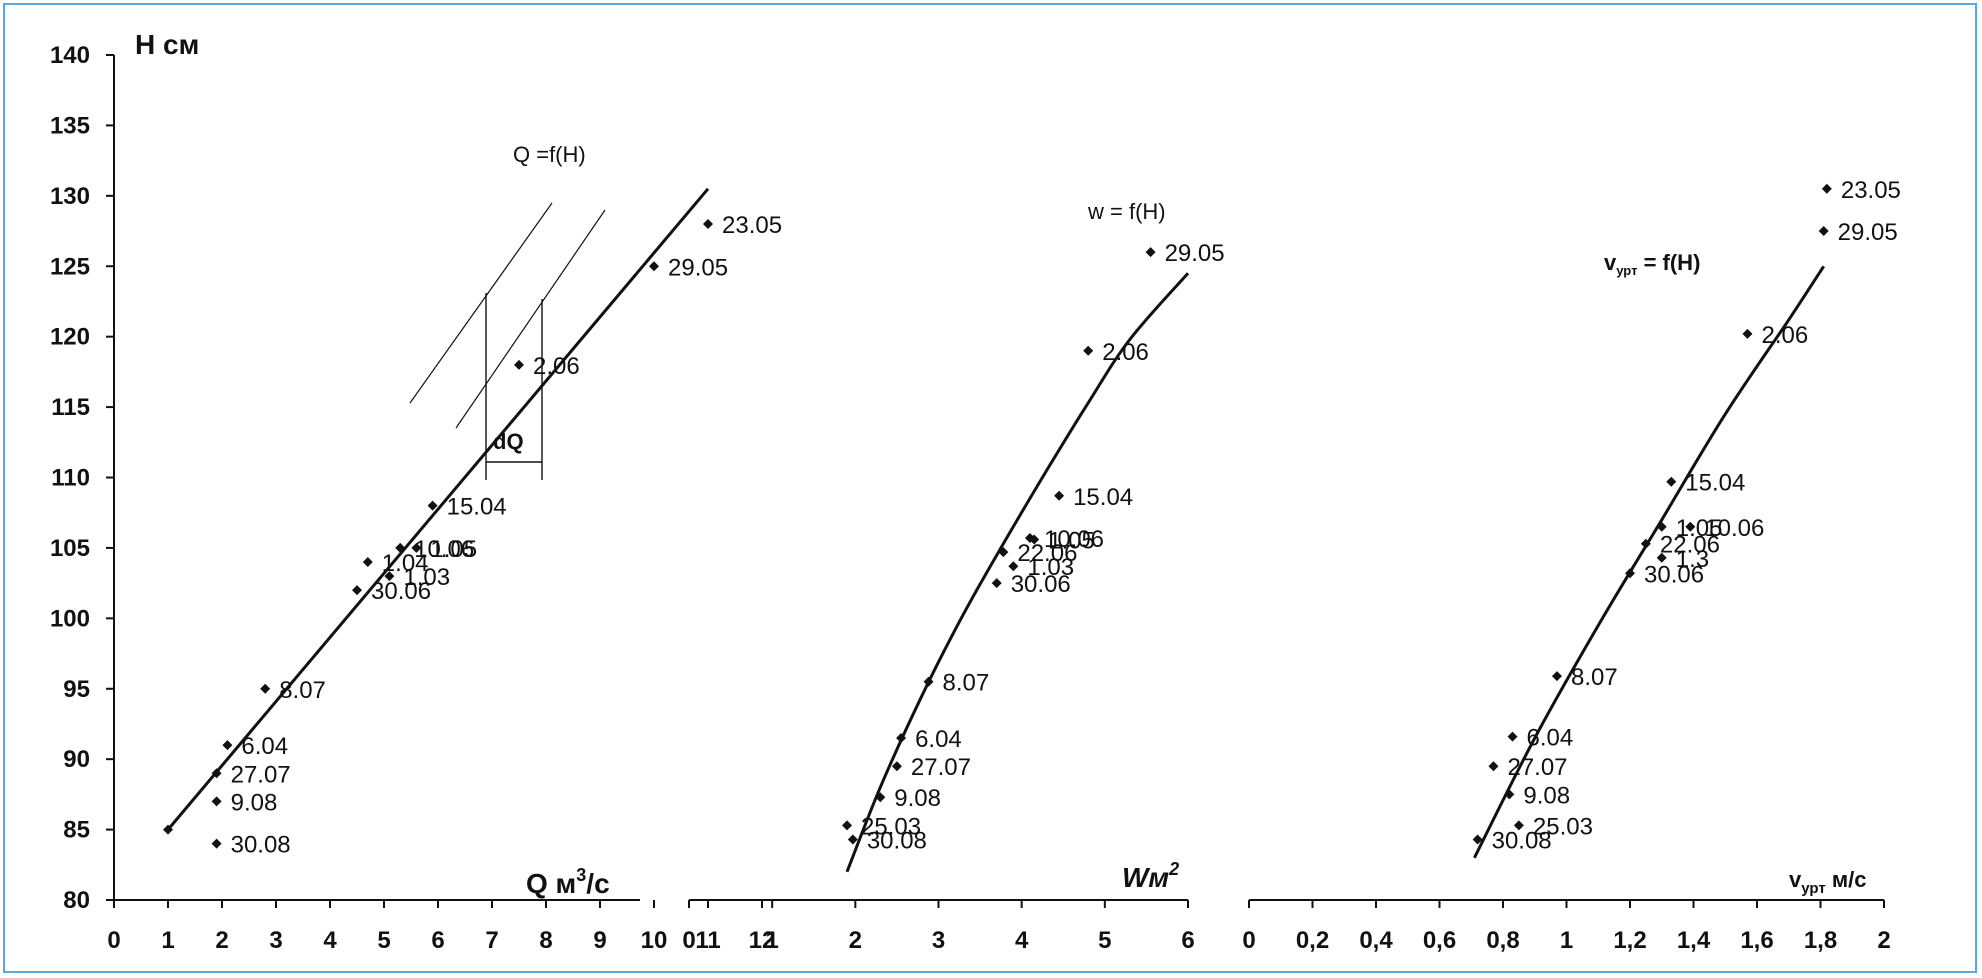  I want to click on x-tick-label: 7, so click(491, 940).